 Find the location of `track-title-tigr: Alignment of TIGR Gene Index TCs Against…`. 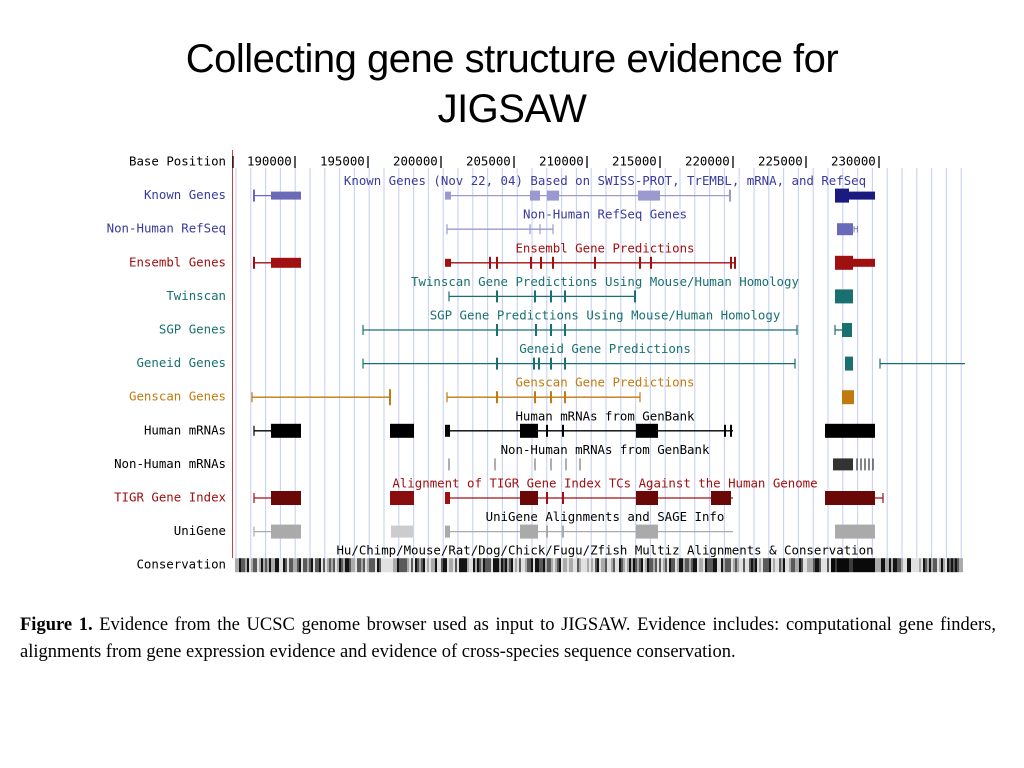

track-title-tigr: Alignment of TIGR Gene Index TCs Against… is located at coordinates (604, 483).